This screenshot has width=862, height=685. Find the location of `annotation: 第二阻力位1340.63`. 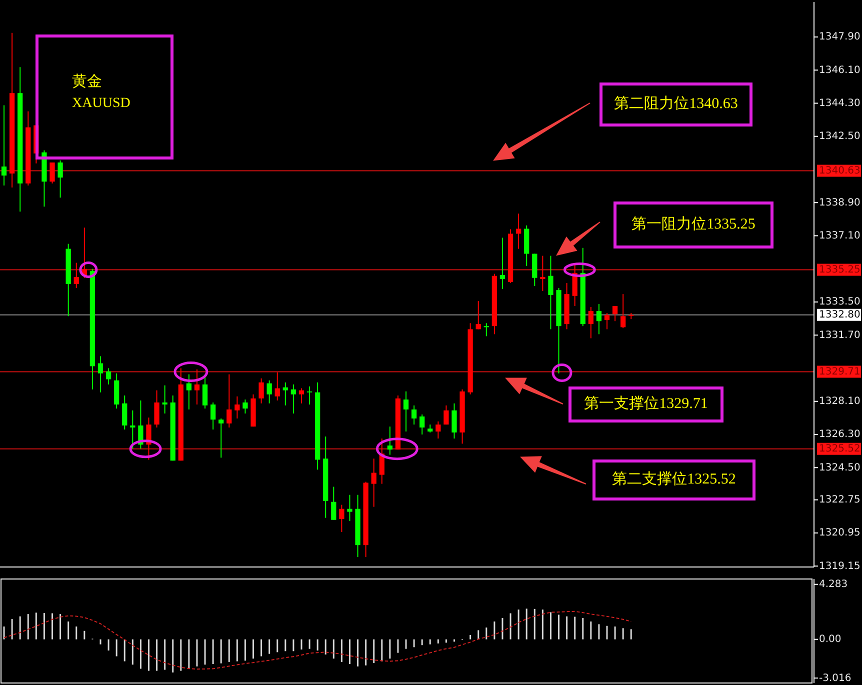

annotation: 第二阻力位1340.63 is located at coordinates (676, 103).